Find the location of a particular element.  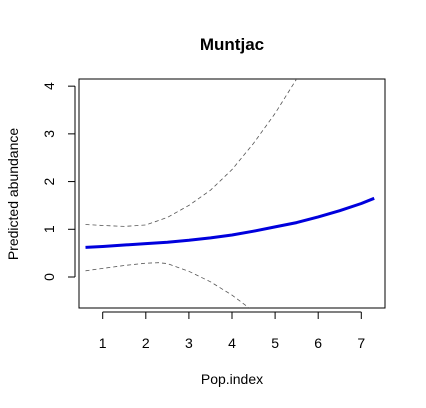

y-tick-label: 4 is located at coordinates (49, 86).